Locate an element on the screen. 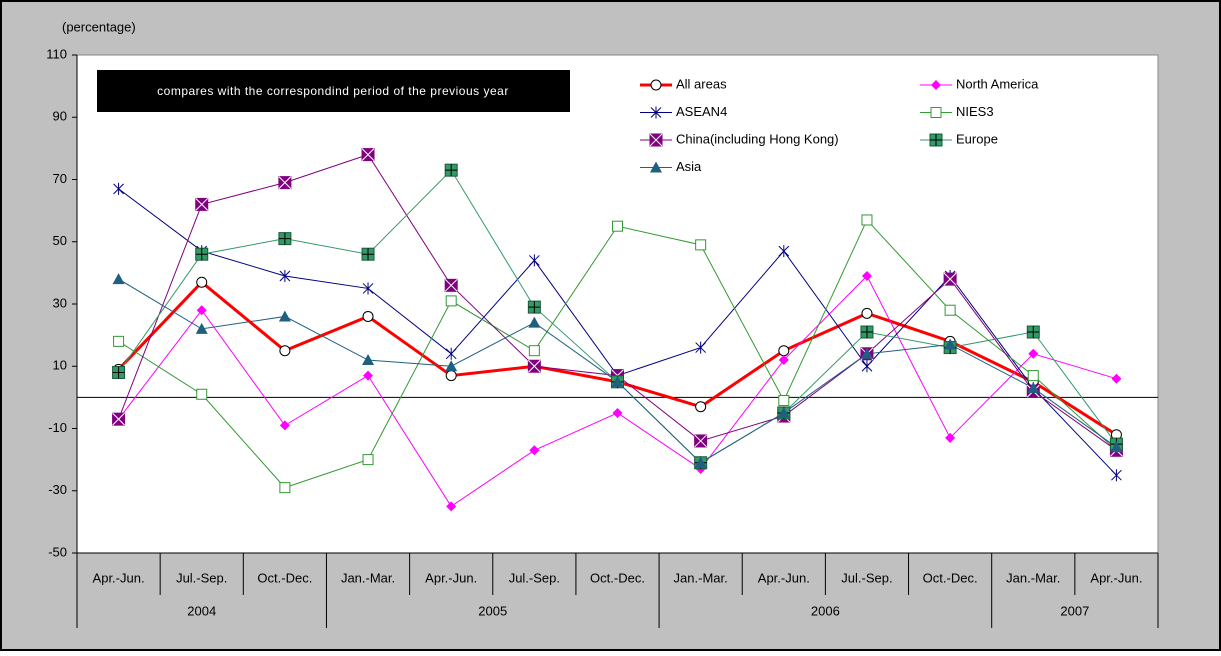  x-tick-label: Jul.-Sep. is located at coordinates (866, 577).